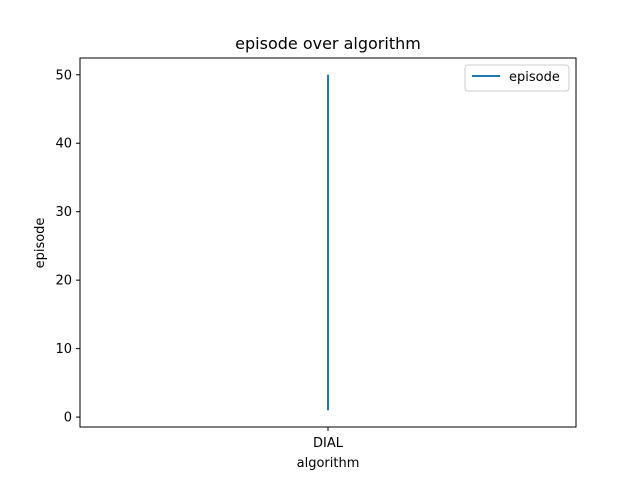 Image resolution: width=640 pixels, height=480 pixels. I want to click on y-tick-label: 50, so click(63, 75).